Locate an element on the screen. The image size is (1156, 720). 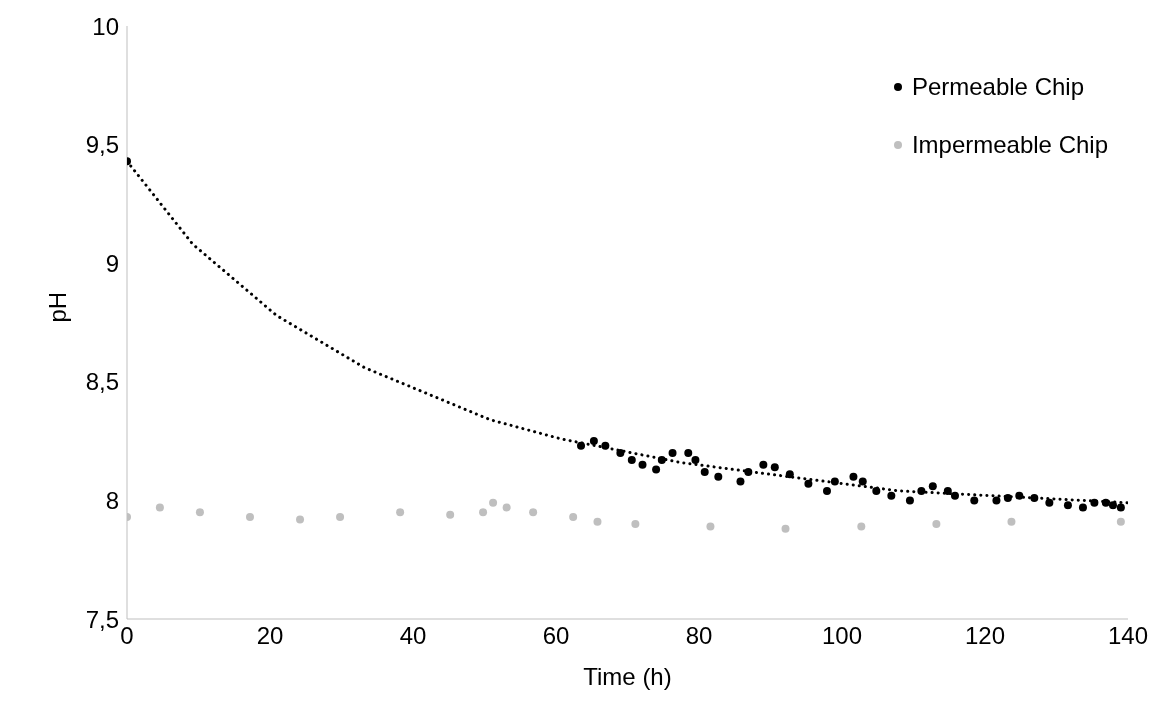
x-tick-label: 60 is located at coordinates (556, 636).